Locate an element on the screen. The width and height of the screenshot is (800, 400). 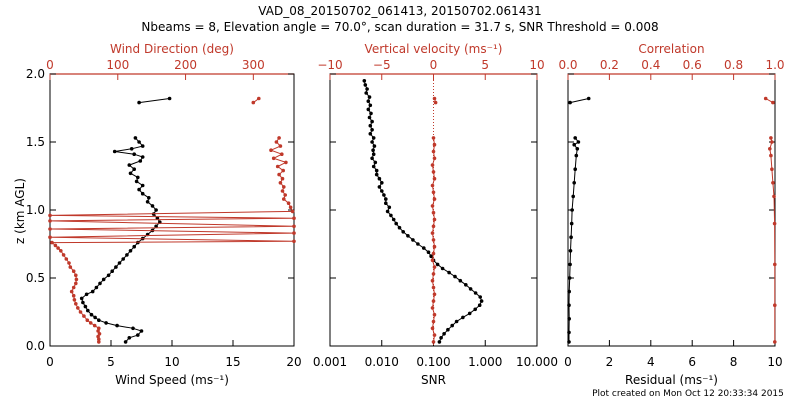
y-tick-label: 0.5 is located at coordinates (35, 278).